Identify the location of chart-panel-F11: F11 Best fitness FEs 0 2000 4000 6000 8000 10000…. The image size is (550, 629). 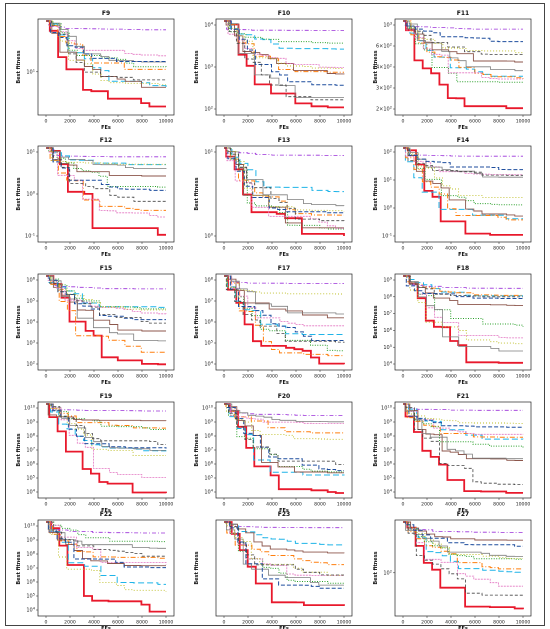
(452, 70).